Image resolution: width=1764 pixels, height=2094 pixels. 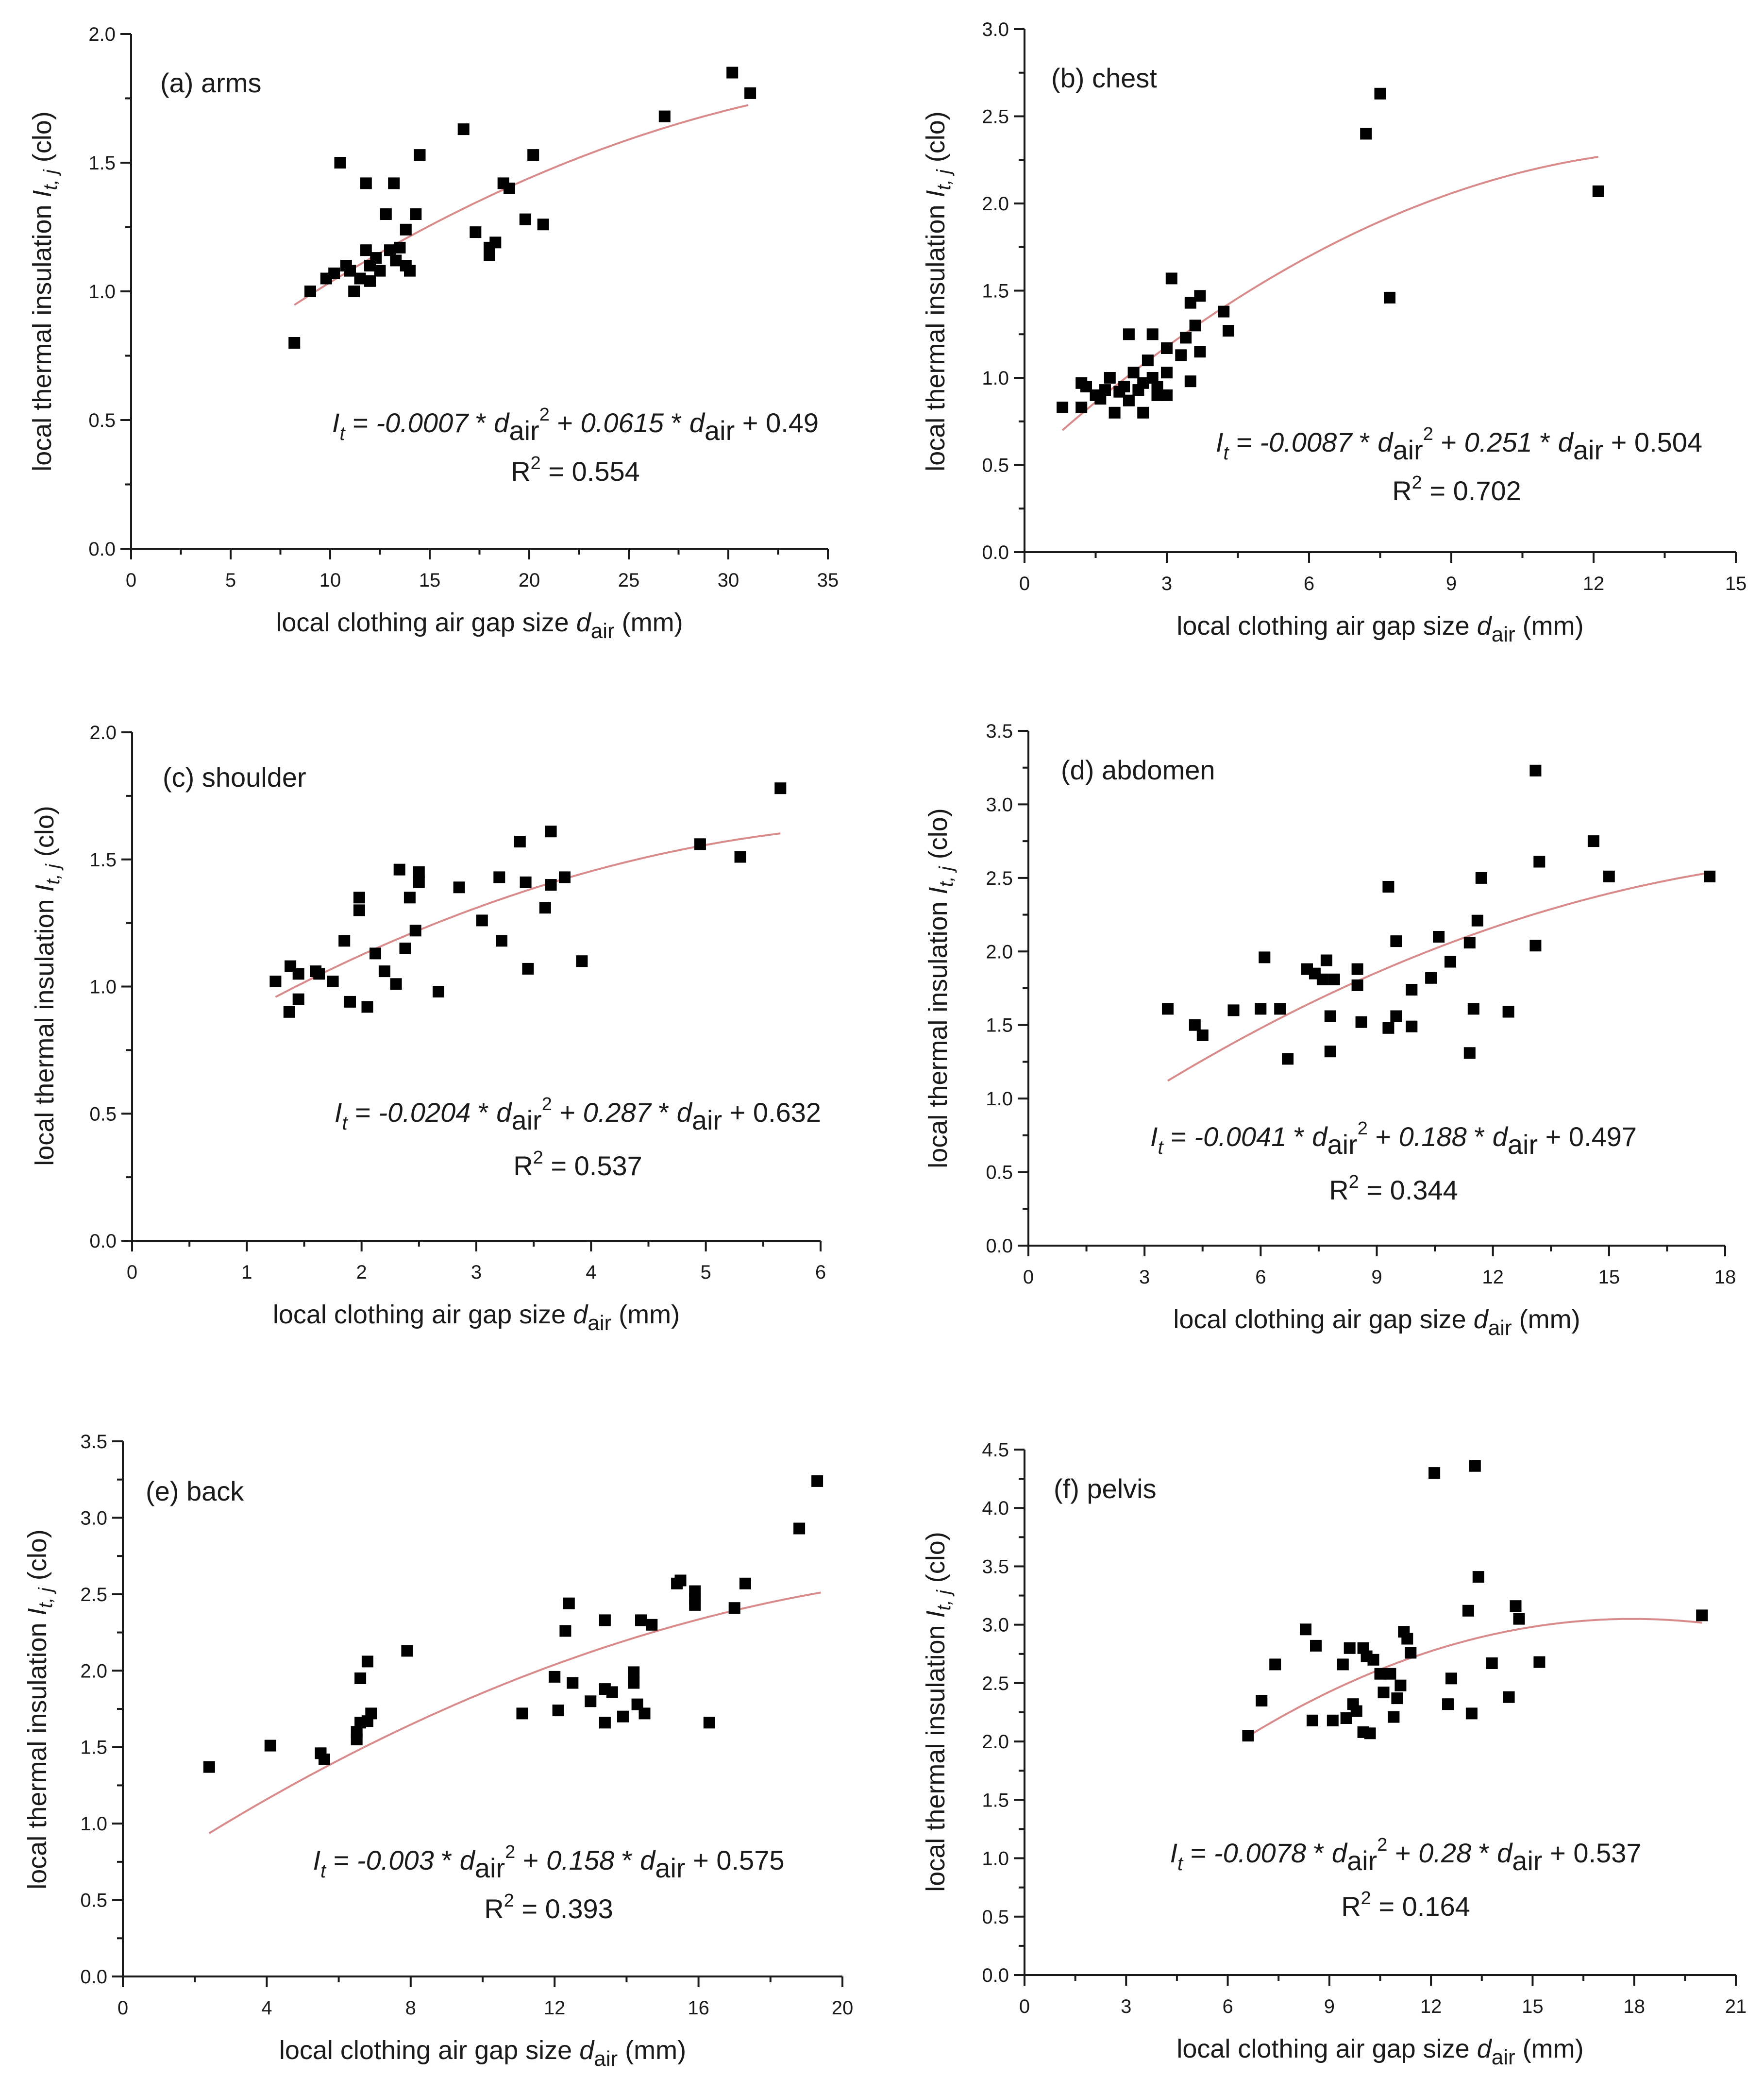 I want to click on y-tick-label: 2.5, so click(x=999, y=878).